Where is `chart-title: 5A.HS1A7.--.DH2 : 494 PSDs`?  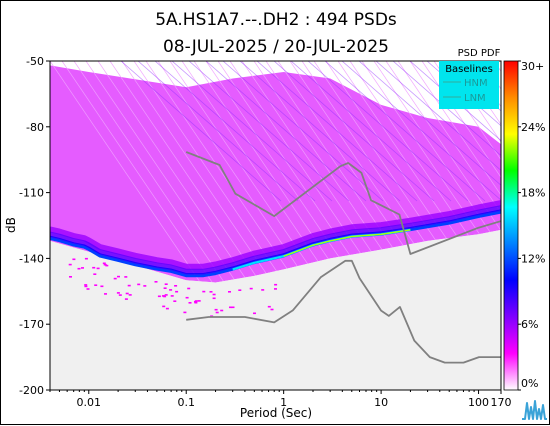
chart-title: 5A.HS1A7.--.DH2 : 494 PSDs is located at coordinates (276, 20).